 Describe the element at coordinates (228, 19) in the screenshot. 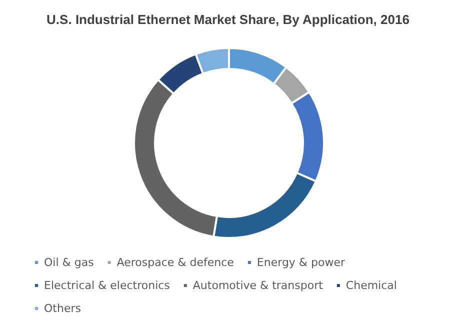

I see `chart-title: U.S. Industrial Ethernet Market Share, By Application, 2016` at that location.